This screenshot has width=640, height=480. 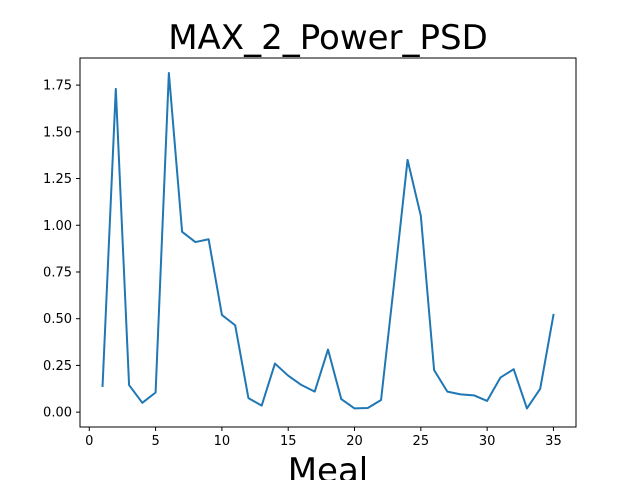 What do you see at coordinates (57, 226) in the screenshot?
I see `y-tick-label: 1.00` at bounding box center [57, 226].